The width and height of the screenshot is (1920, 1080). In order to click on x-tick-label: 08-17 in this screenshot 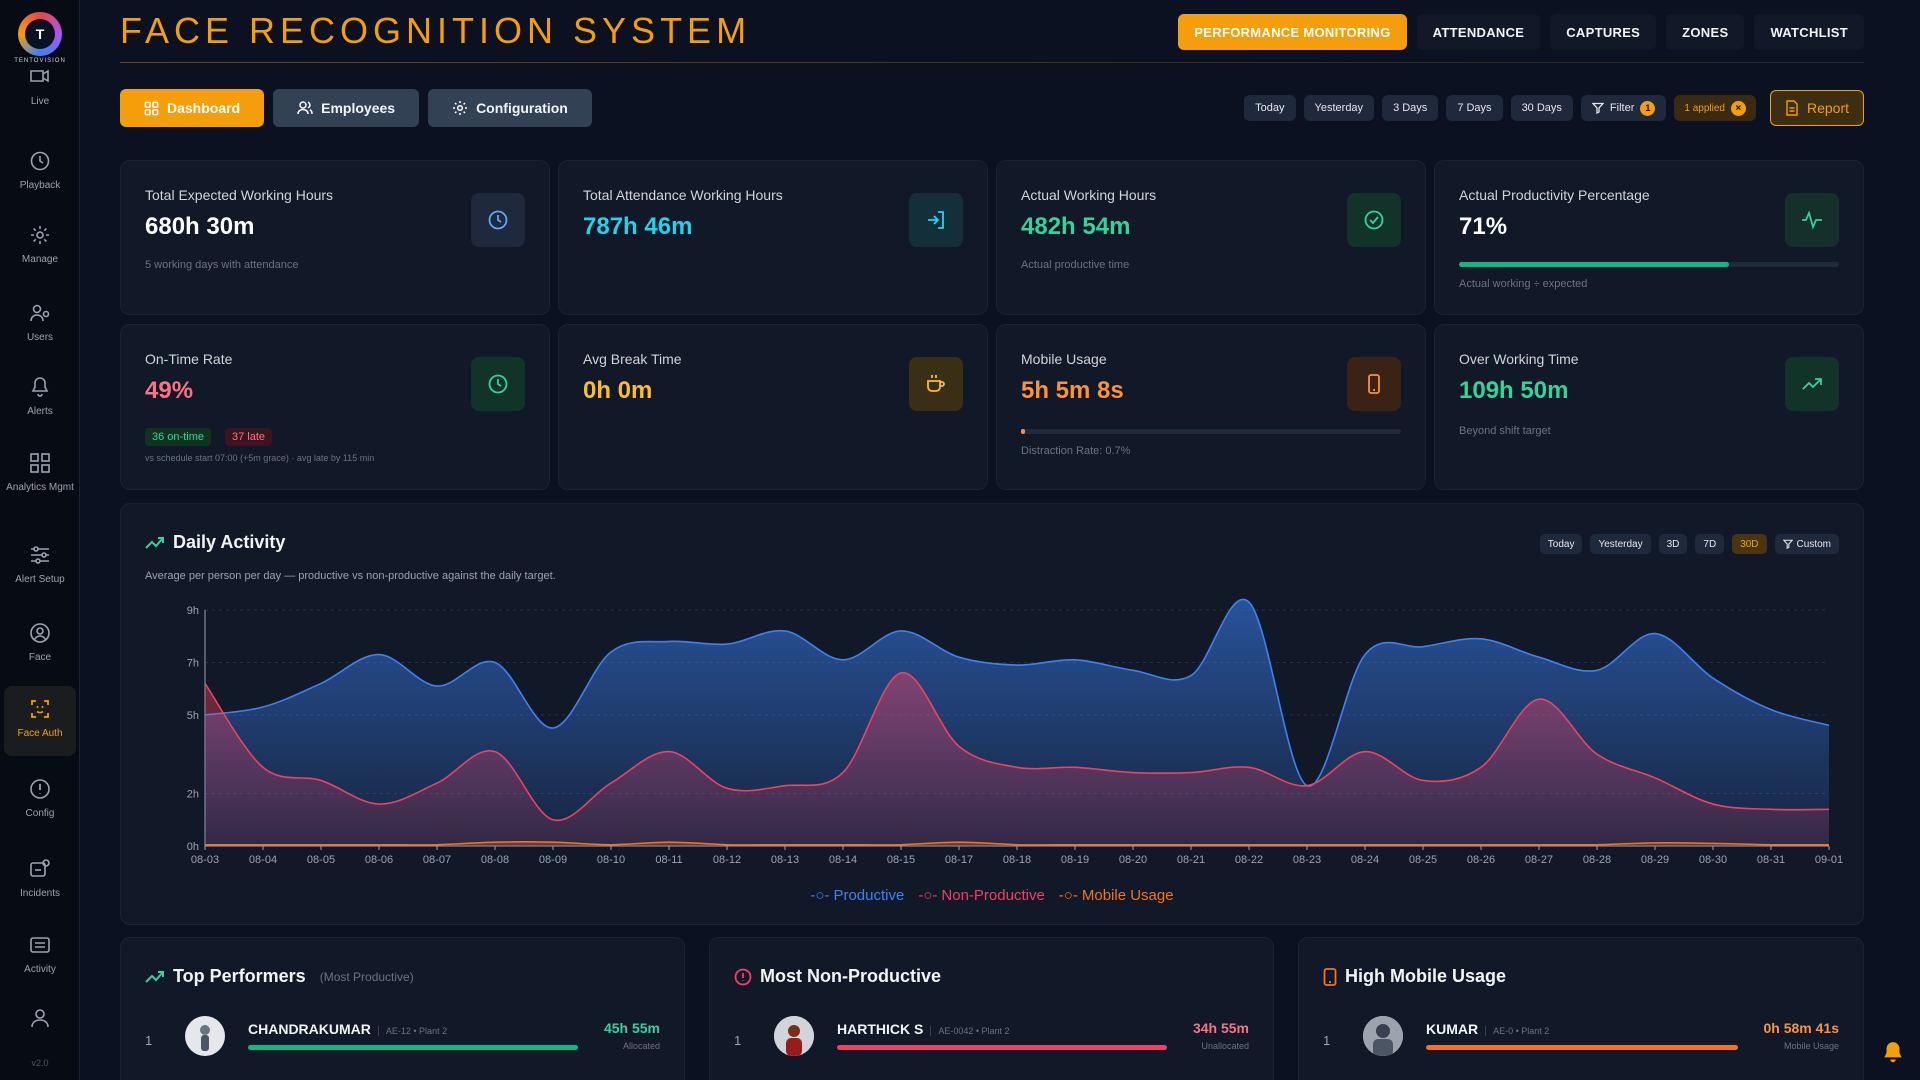, I will do `click(959, 860)`.